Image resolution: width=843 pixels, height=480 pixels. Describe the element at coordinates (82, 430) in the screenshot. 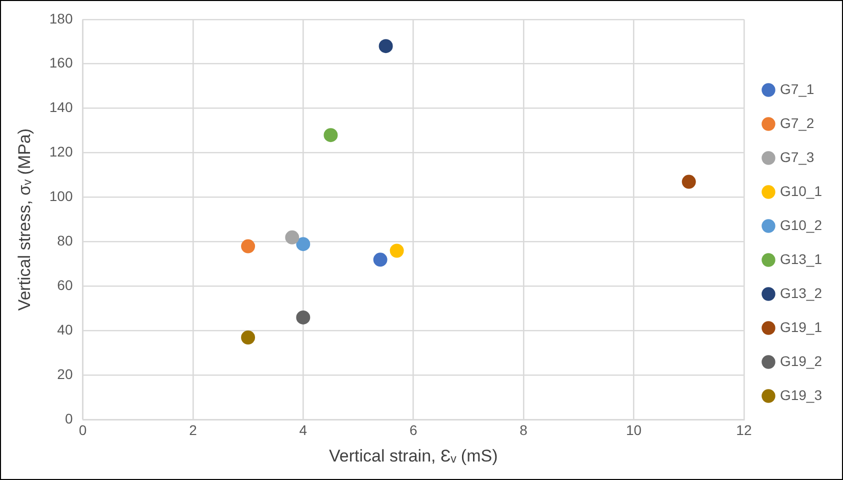

I see `x-tick-label: 0` at that location.